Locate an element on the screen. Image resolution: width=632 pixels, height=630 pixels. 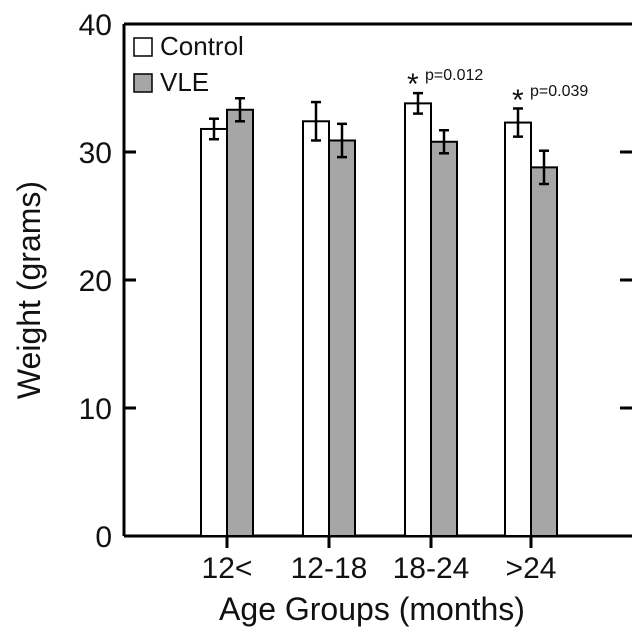
legend: Control VLE is located at coordinates (188, 64).